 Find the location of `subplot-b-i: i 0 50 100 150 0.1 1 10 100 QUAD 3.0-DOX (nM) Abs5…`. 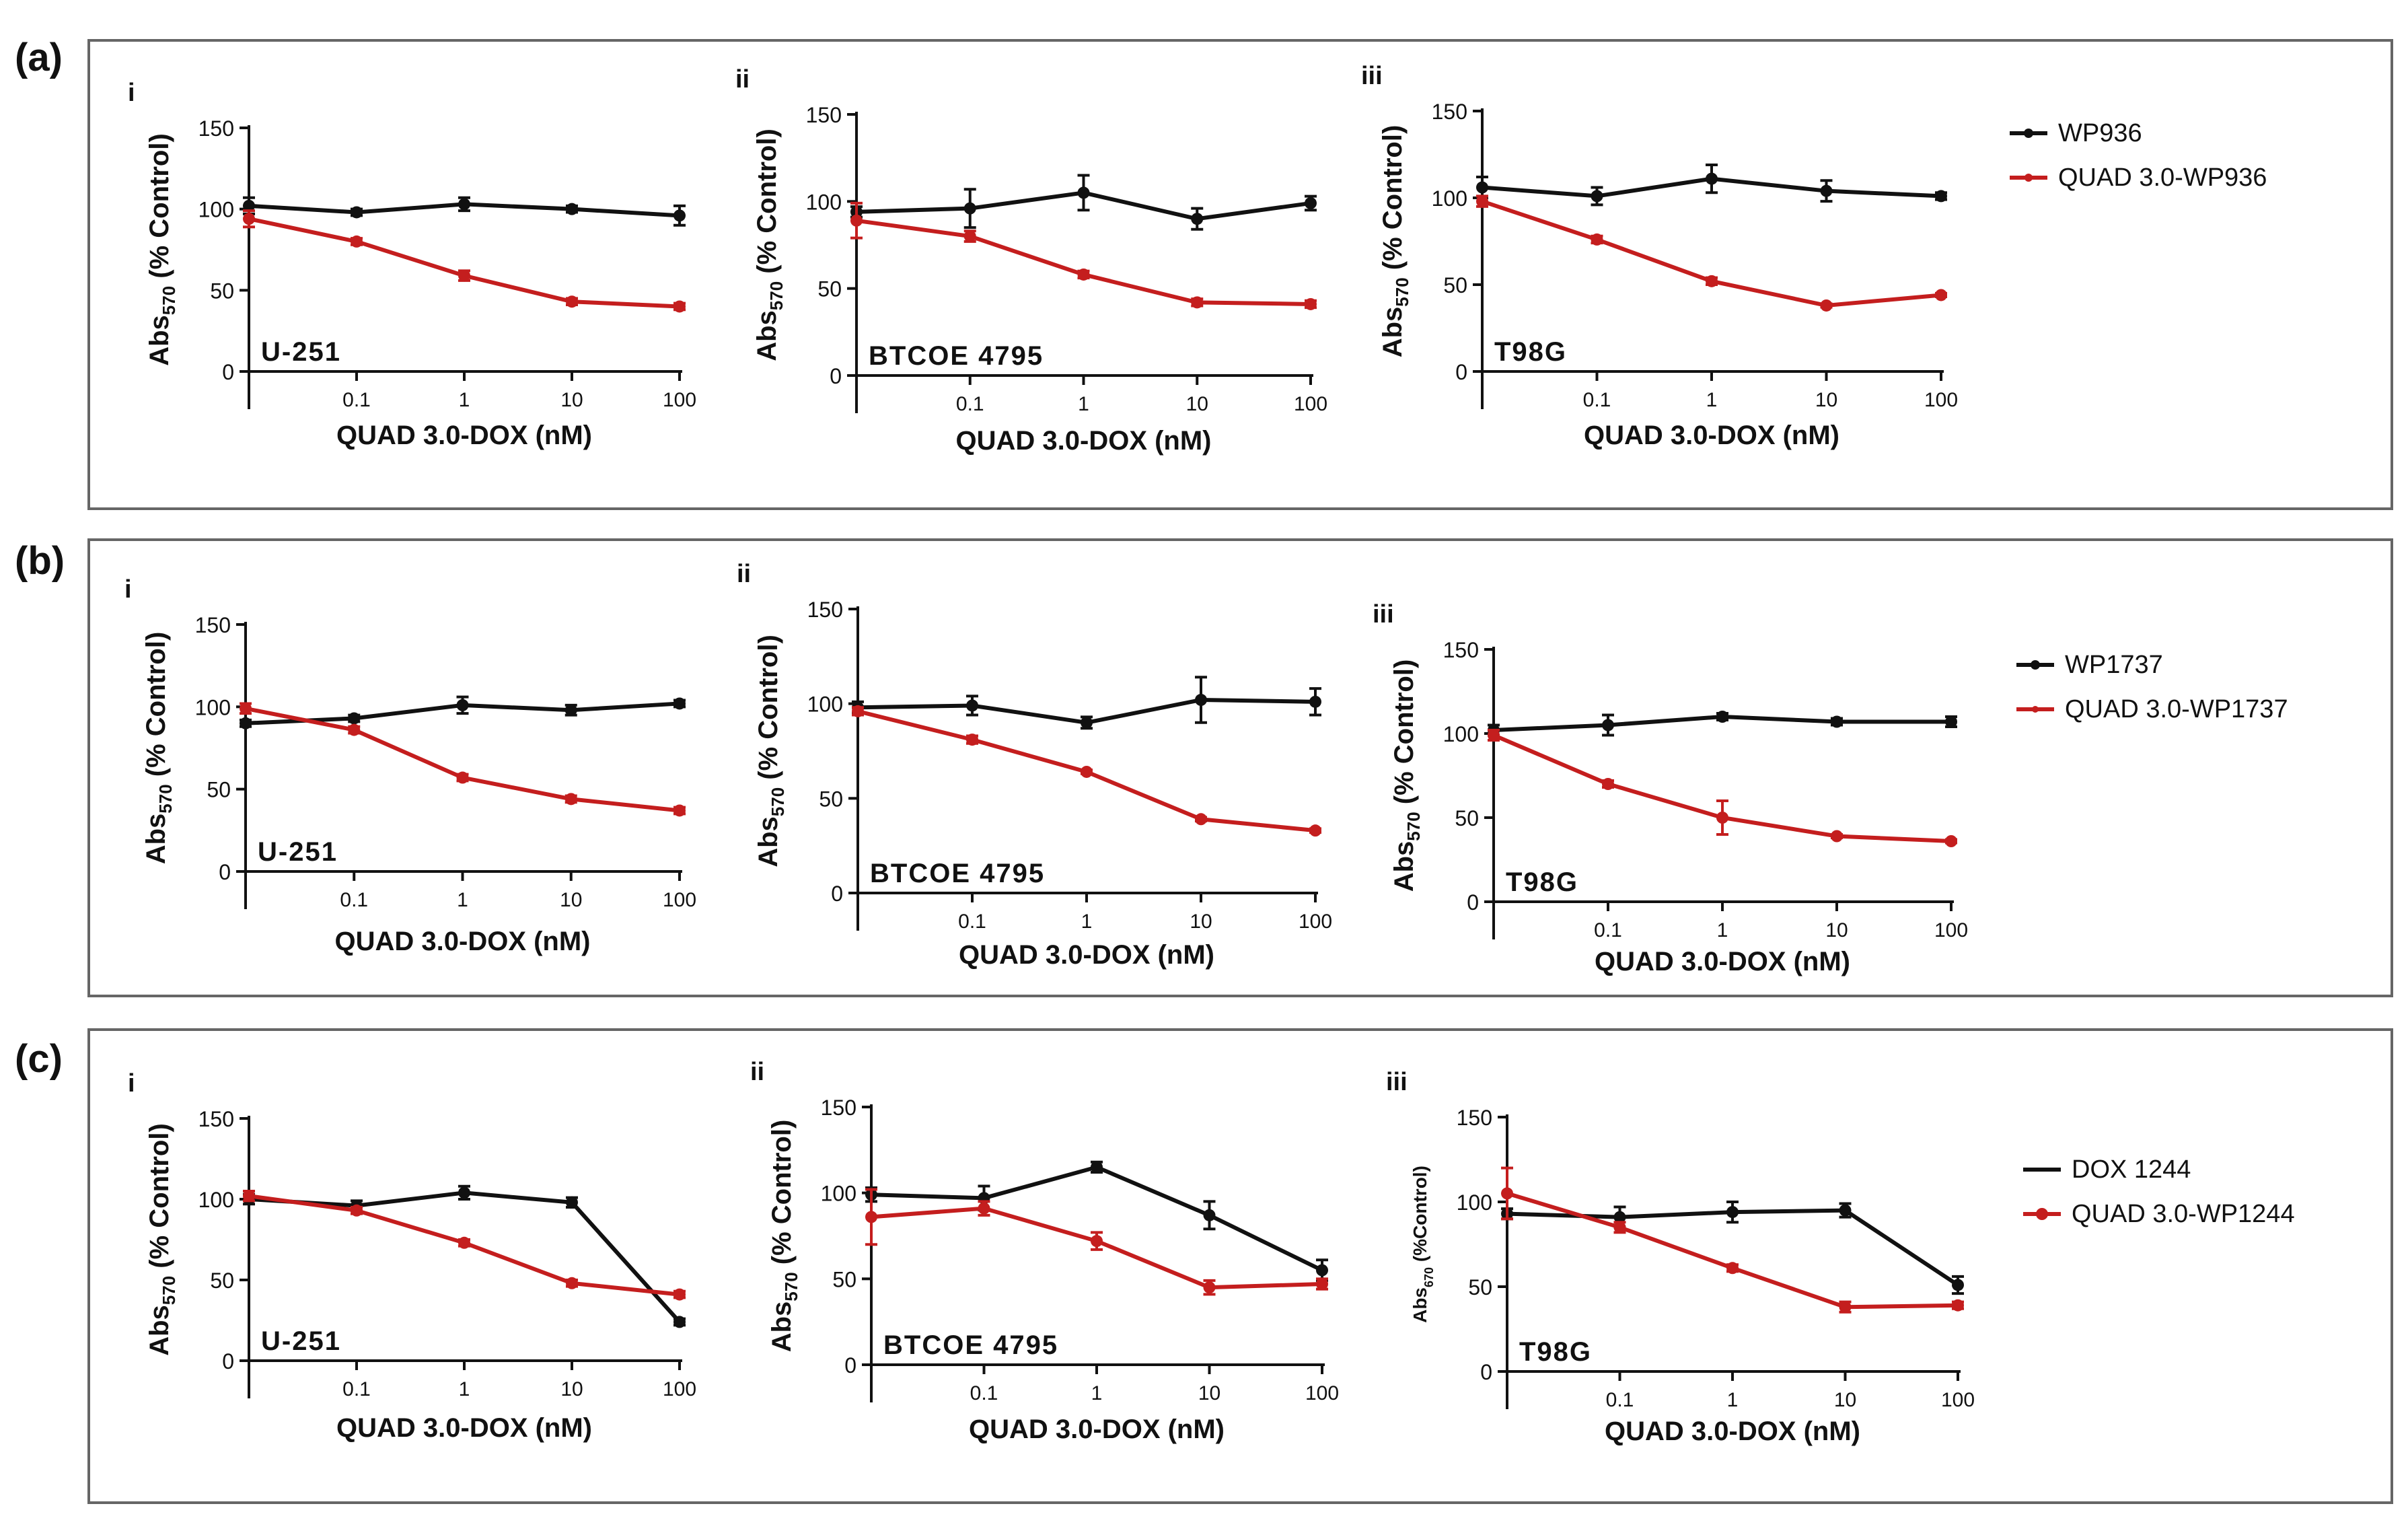

subplot-b-i: i 0 50 100 150 0.1 1 10 100 QUAD 3.0-DOX (nM) Abs5… is located at coordinates (410, 765).